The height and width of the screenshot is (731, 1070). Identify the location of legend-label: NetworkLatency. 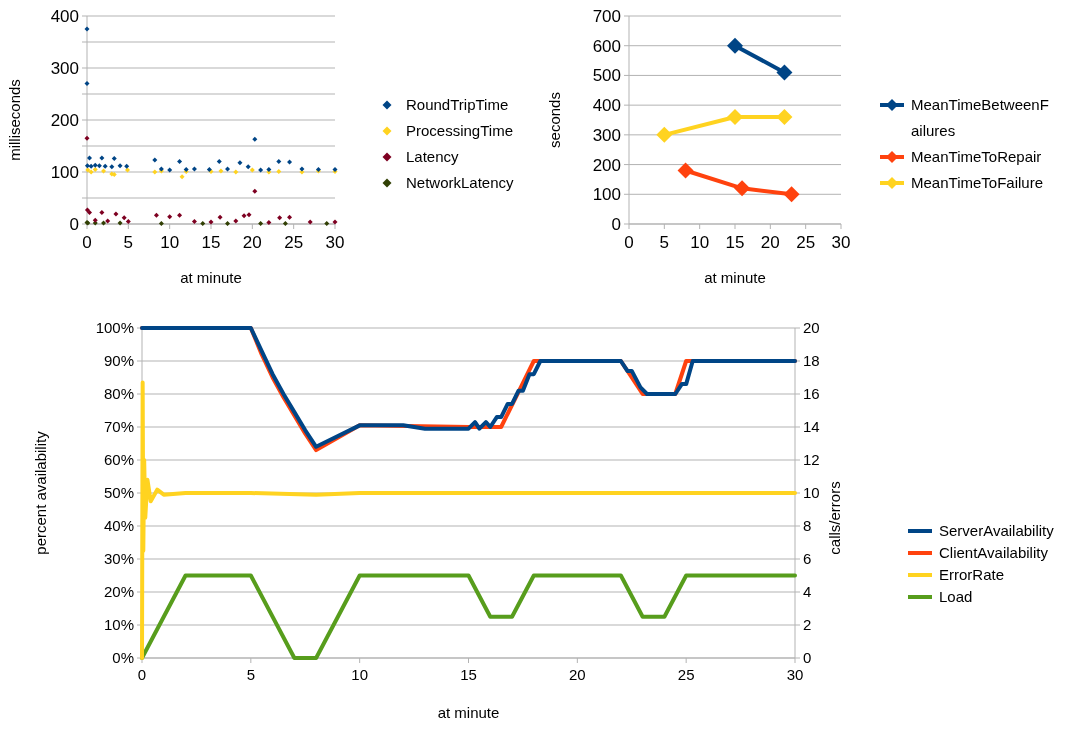
(460, 183).